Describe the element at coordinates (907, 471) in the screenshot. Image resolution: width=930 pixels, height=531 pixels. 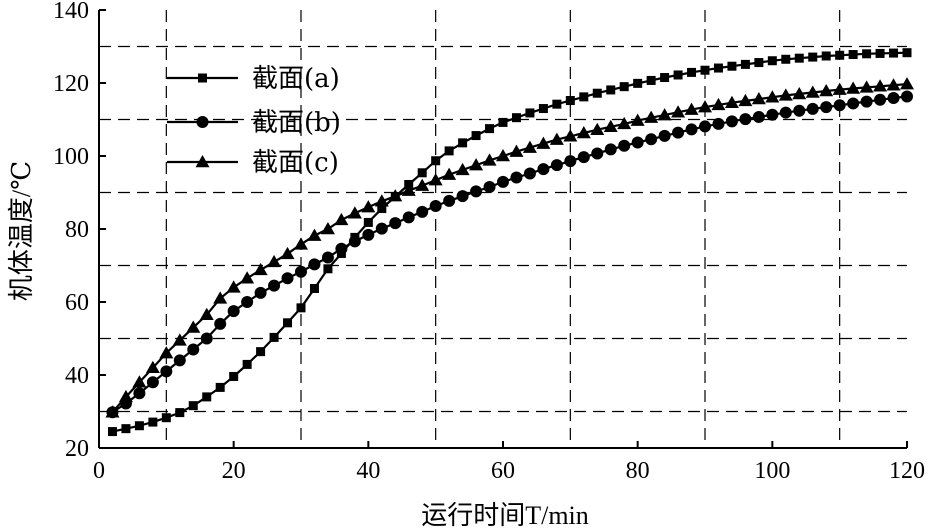
I see `x-tick-label: 120` at that location.